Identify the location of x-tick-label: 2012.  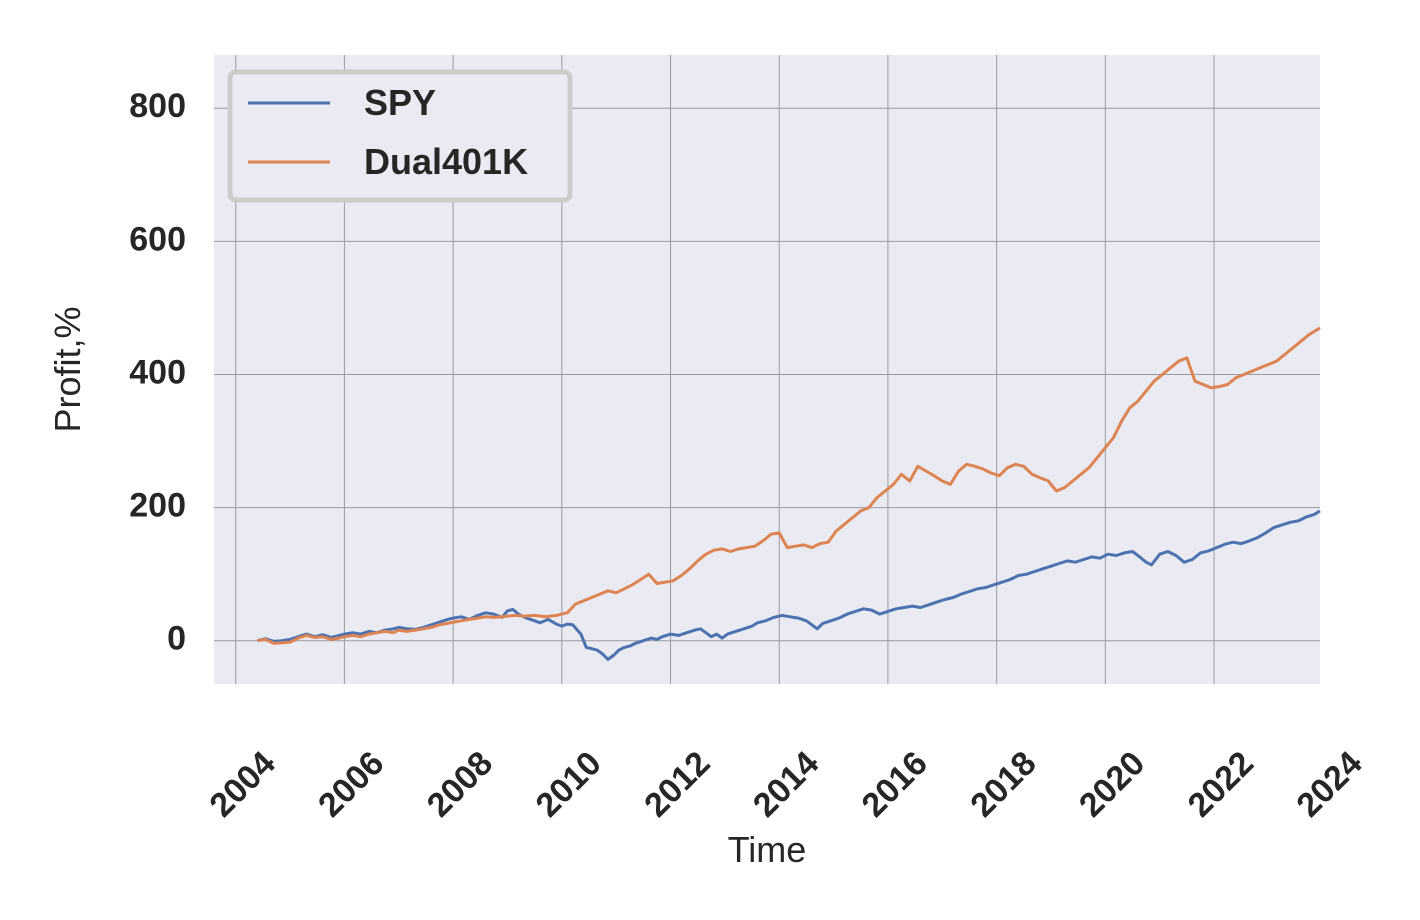
(677, 784).